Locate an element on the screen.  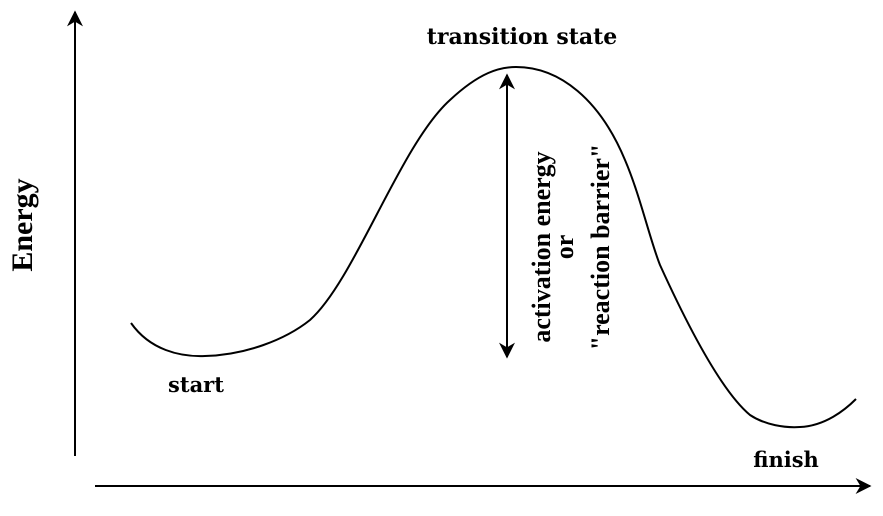
finish-label: finish is located at coordinates (786, 459).